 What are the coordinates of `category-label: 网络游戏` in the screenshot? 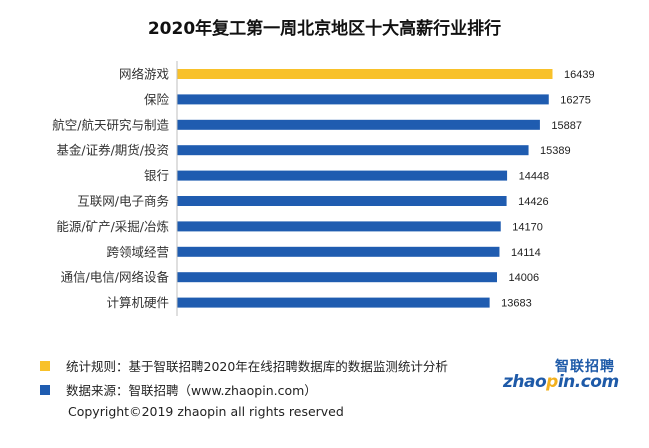 It's located at (144, 74).